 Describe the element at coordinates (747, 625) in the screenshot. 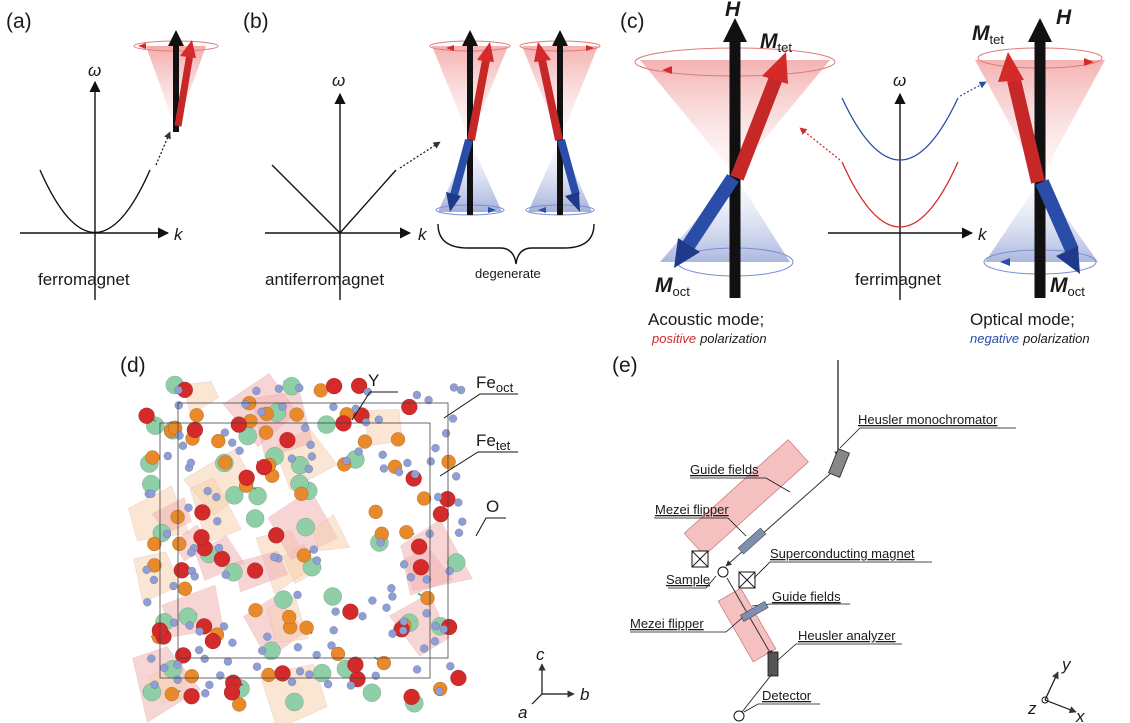

I see `guide-field-lower` at that location.